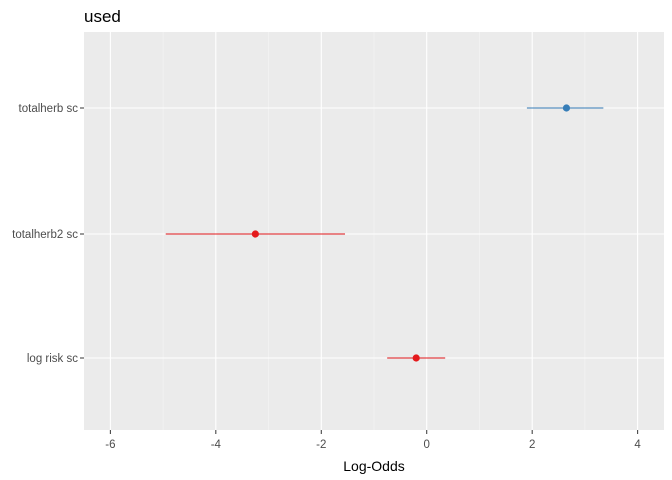  Describe the element at coordinates (321, 445) in the screenshot. I see `x-tick-label: -2` at that location.